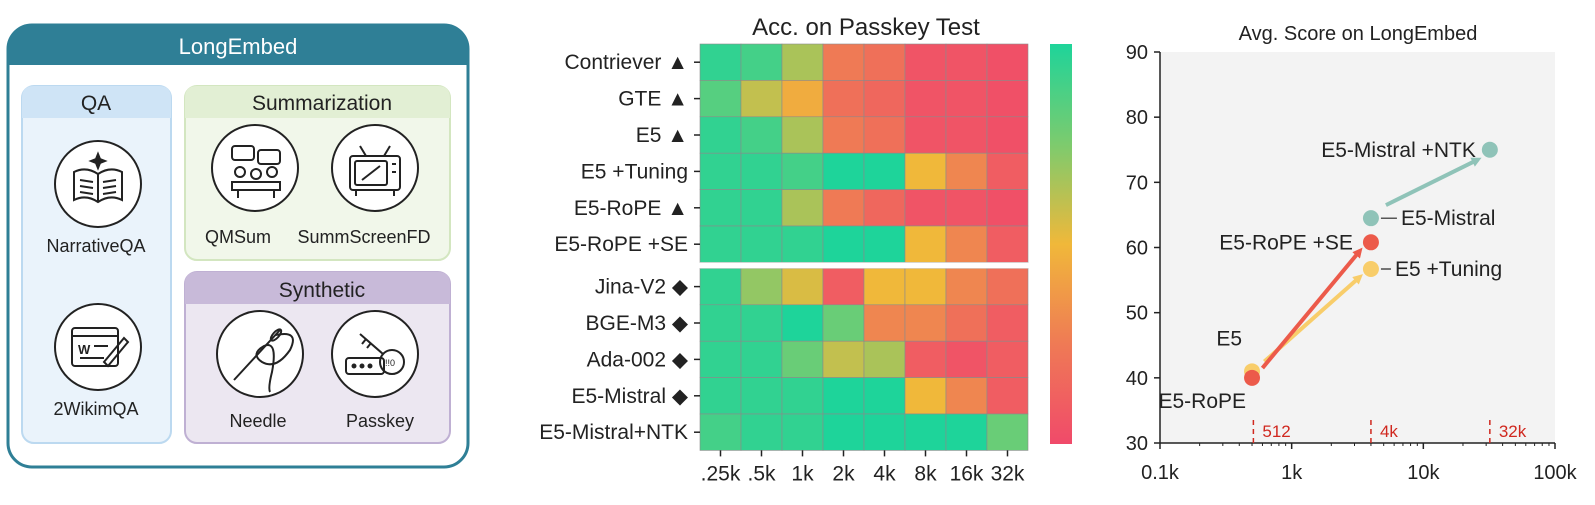 Image resolution: width=1595 pixels, height=505 pixels. I want to click on qa-header: QA, so click(96, 103).